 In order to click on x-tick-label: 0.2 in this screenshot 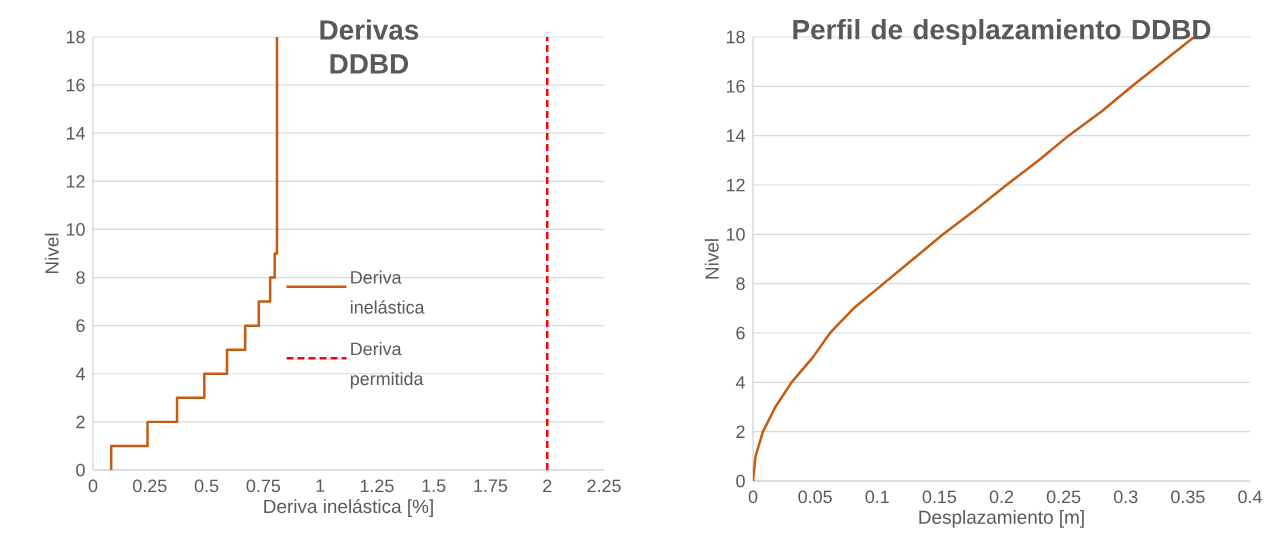, I will do `click(1001, 497)`.